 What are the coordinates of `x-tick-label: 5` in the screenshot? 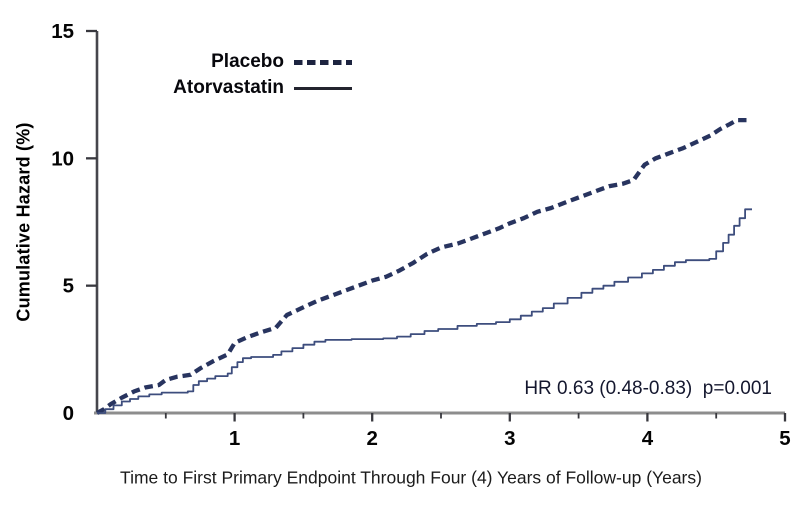 It's located at (784, 438).